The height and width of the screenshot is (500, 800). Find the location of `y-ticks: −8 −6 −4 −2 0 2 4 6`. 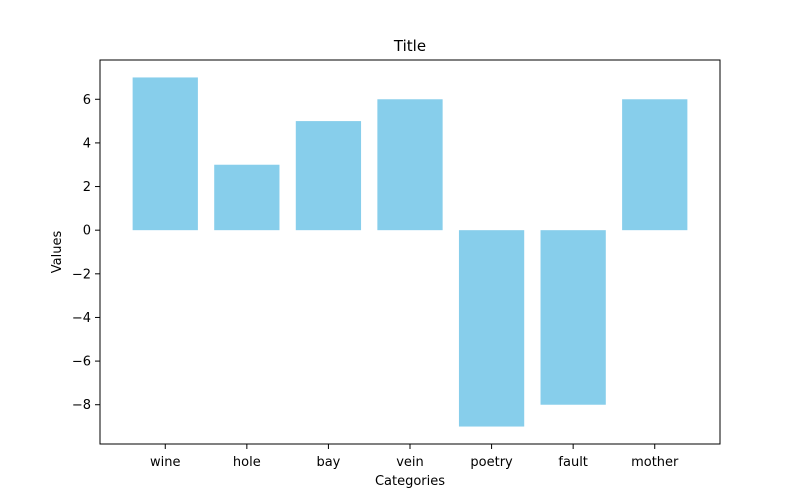

y-ticks: −8 −6 −4 −2 0 2 4 6 is located at coordinates (86, 253).